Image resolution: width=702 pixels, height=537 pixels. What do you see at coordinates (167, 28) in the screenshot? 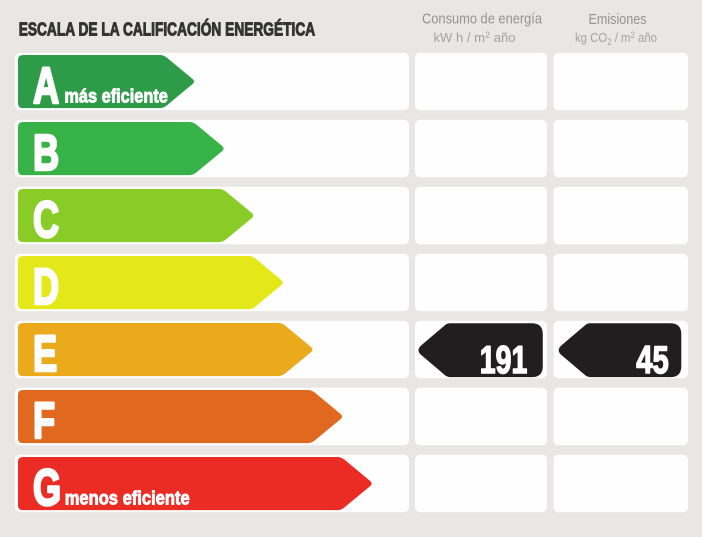
I see `svg-text:ESCALA DE LA CALIFICACIÓN ENER: ESCALA DE LA CALIFICACIÓN ENERGÉTICA` at bounding box center [167, 28].